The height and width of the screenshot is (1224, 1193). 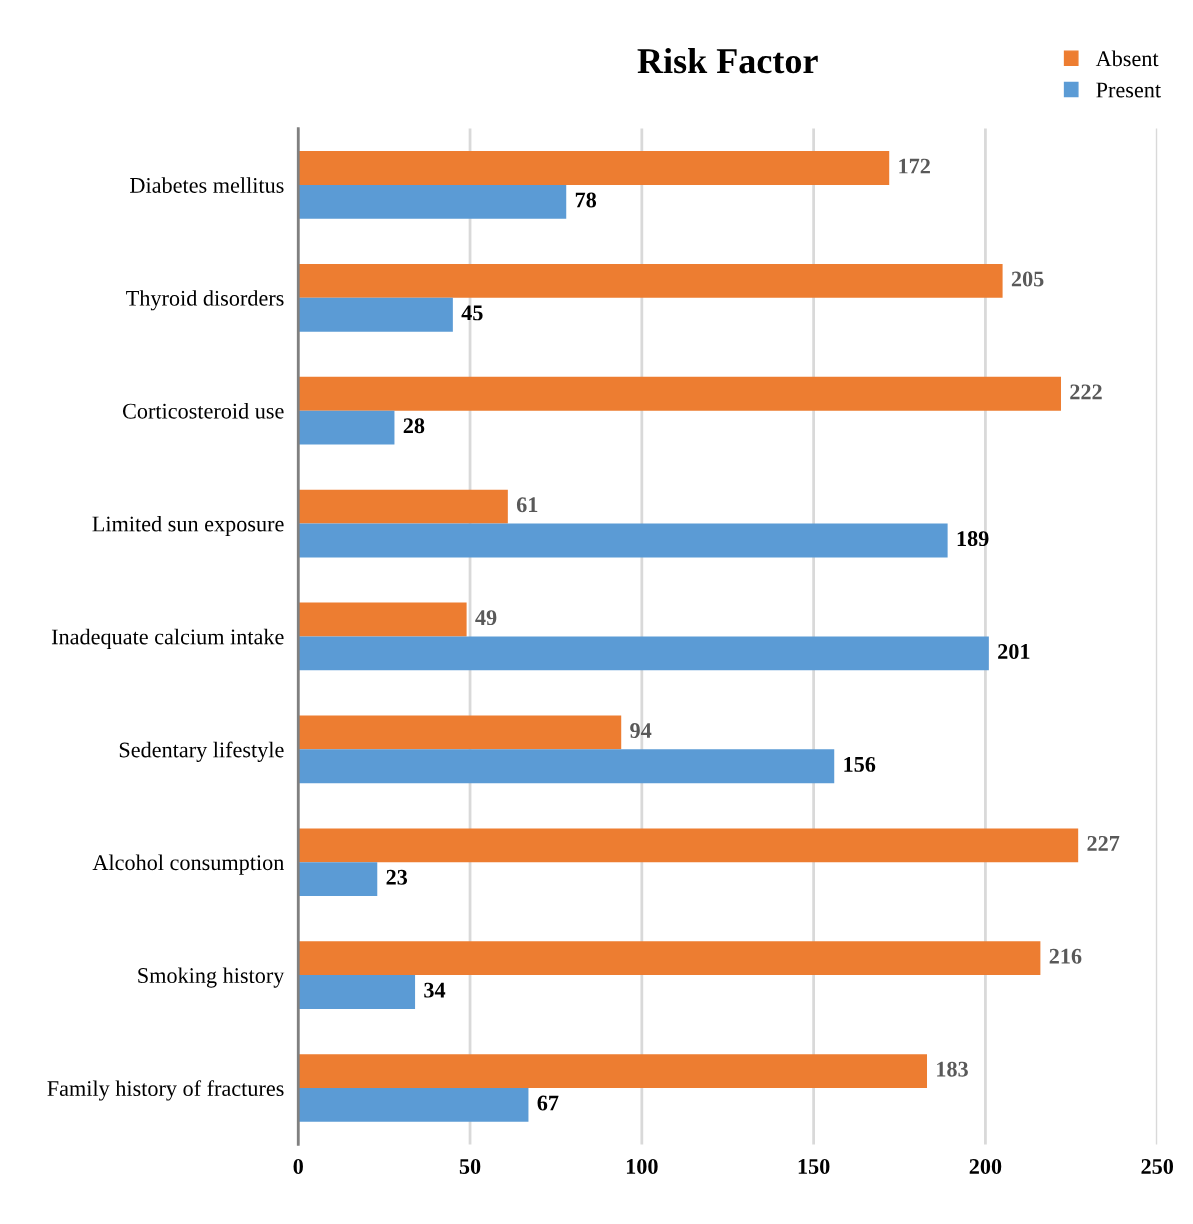 What do you see at coordinates (1027, 279) in the screenshot?
I see `data-label: 205` at bounding box center [1027, 279].